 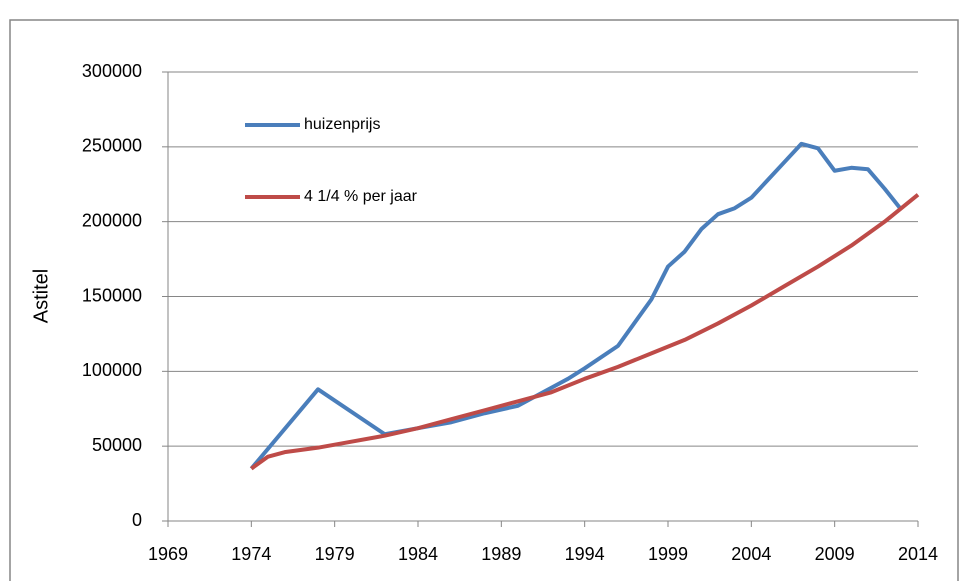 What do you see at coordinates (112, 146) in the screenshot?
I see `y-tick-label: 250000` at bounding box center [112, 146].